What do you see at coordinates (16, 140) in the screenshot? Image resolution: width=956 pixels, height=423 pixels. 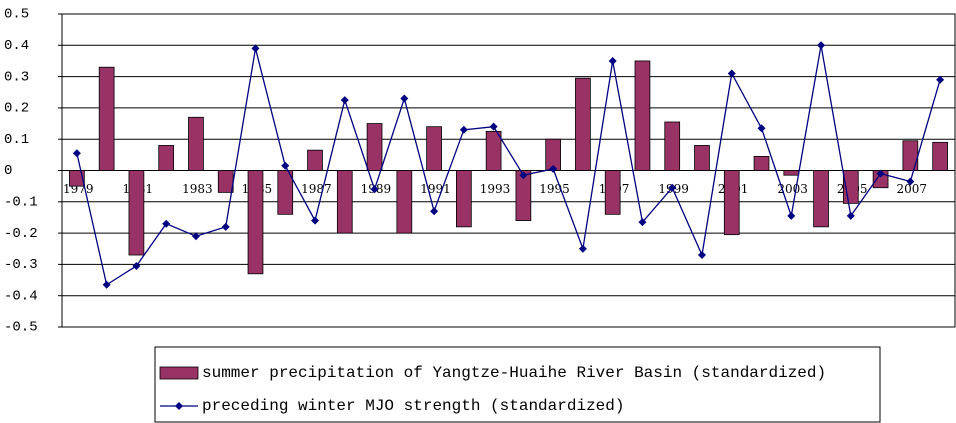 I see `y-tick-label: 0.1` at bounding box center [16, 140].